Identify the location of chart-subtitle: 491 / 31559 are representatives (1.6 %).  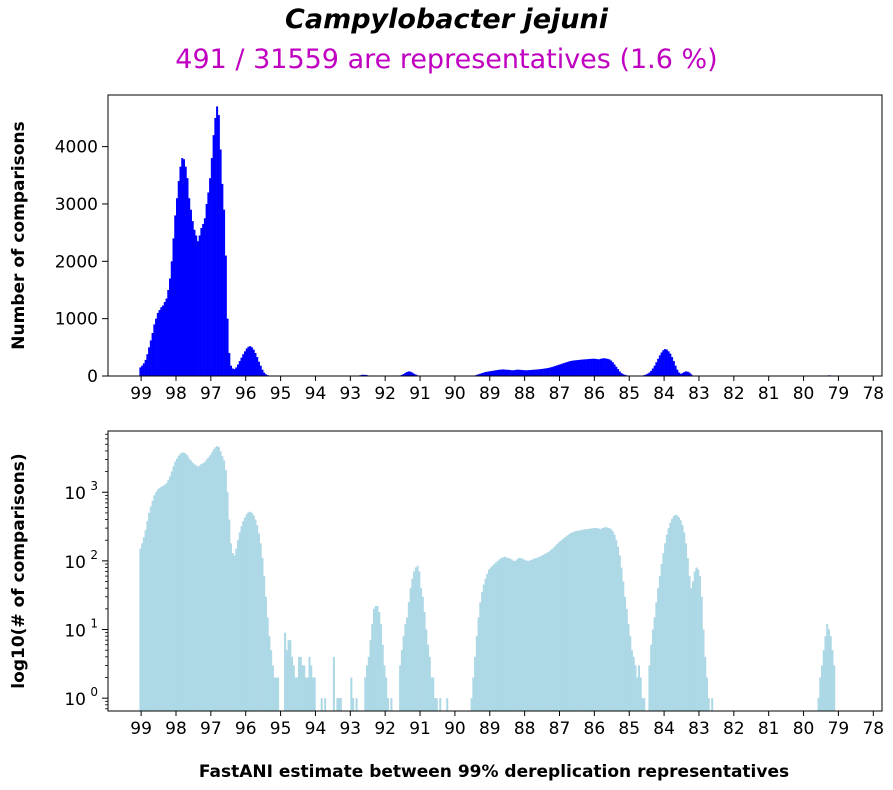
(446, 59).